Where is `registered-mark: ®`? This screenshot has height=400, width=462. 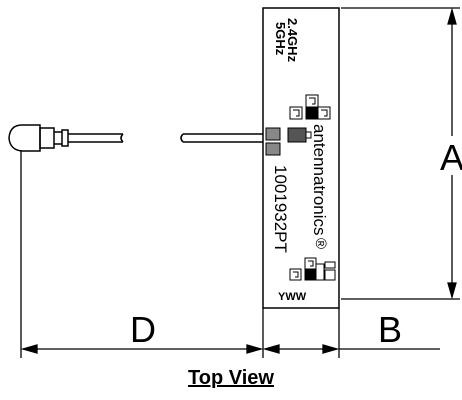 registered-mark: ® is located at coordinates (320, 243).